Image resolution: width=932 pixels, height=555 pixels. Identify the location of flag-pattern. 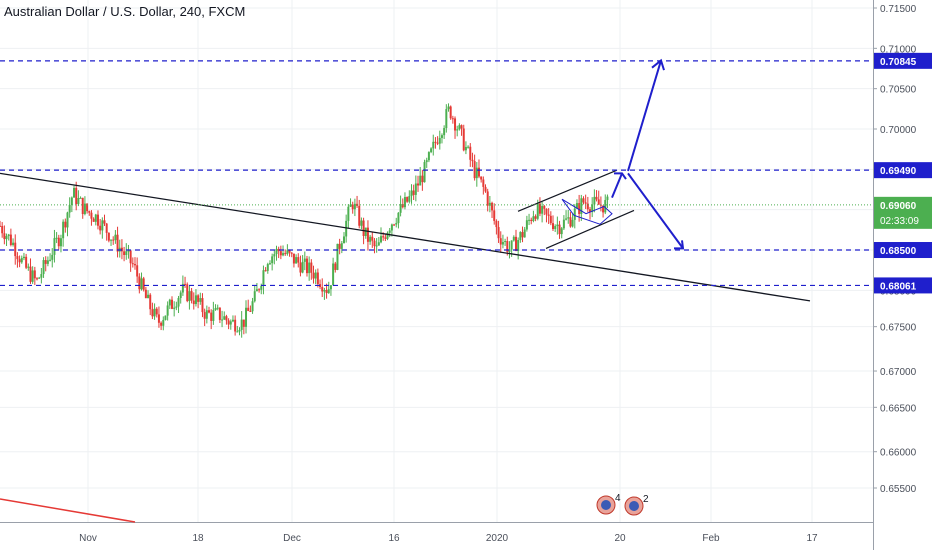
(587, 211).